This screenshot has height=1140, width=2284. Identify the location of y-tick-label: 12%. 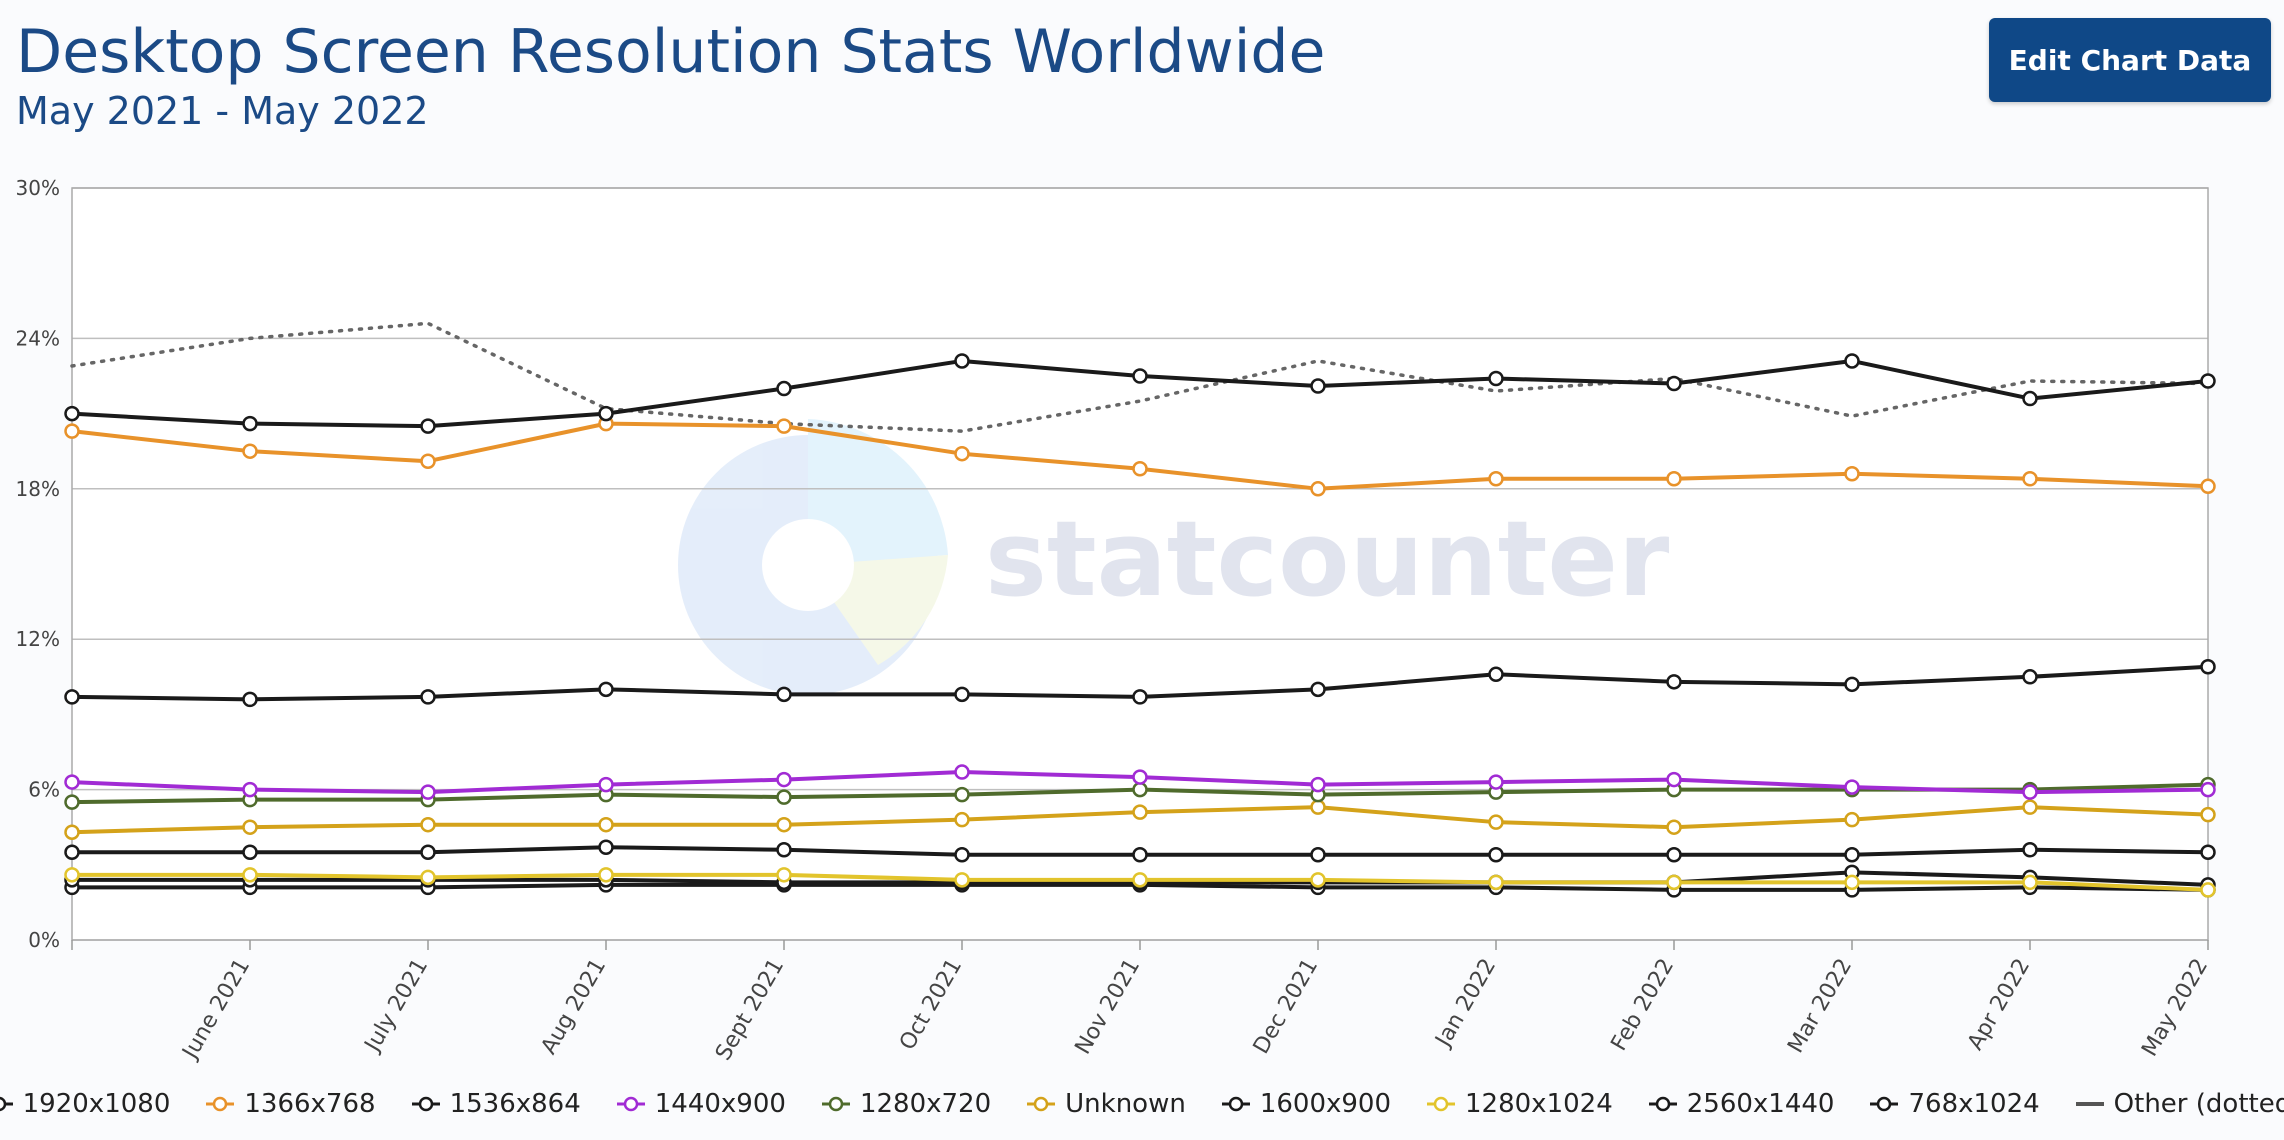
(38, 639).